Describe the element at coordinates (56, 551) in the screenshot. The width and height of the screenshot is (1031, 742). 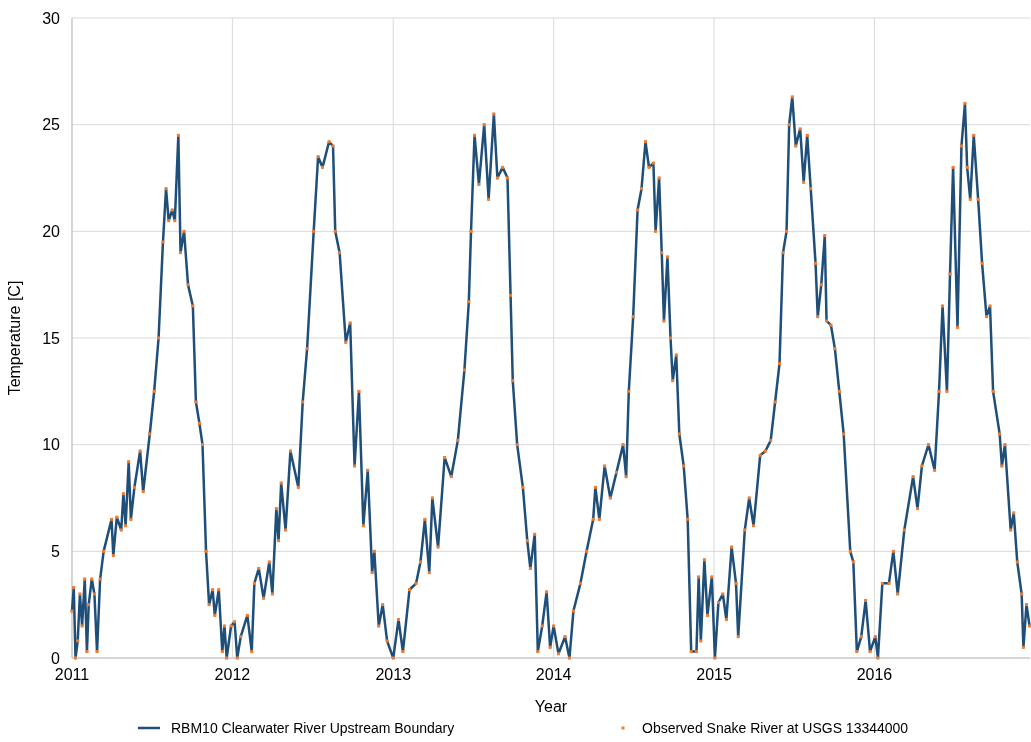
I see `y-tick-label: 5` at that location.